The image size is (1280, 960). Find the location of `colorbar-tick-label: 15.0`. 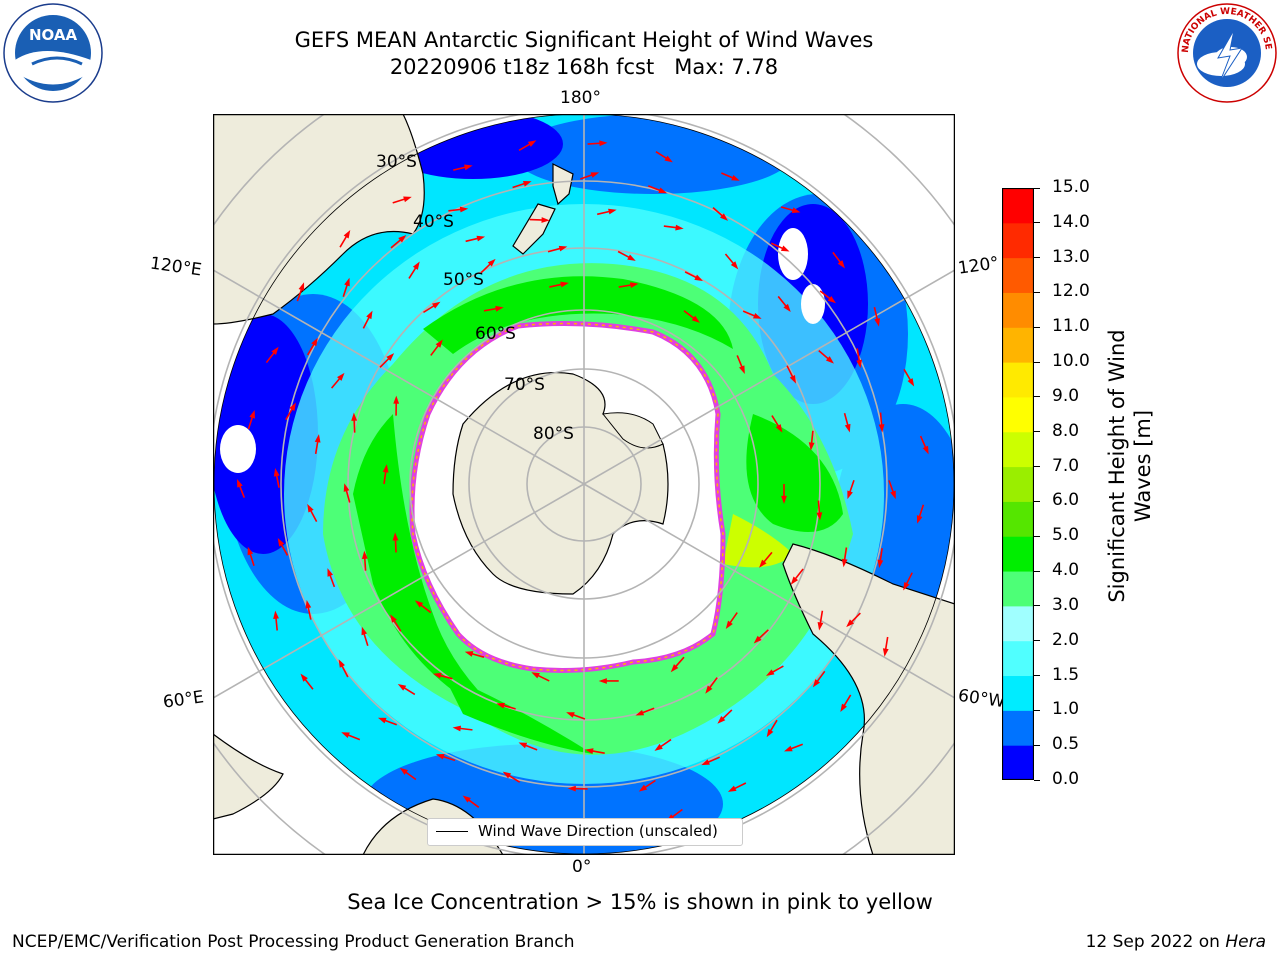

colorbar-tick-label: 15.0 is located at coordinates (1071, 187).